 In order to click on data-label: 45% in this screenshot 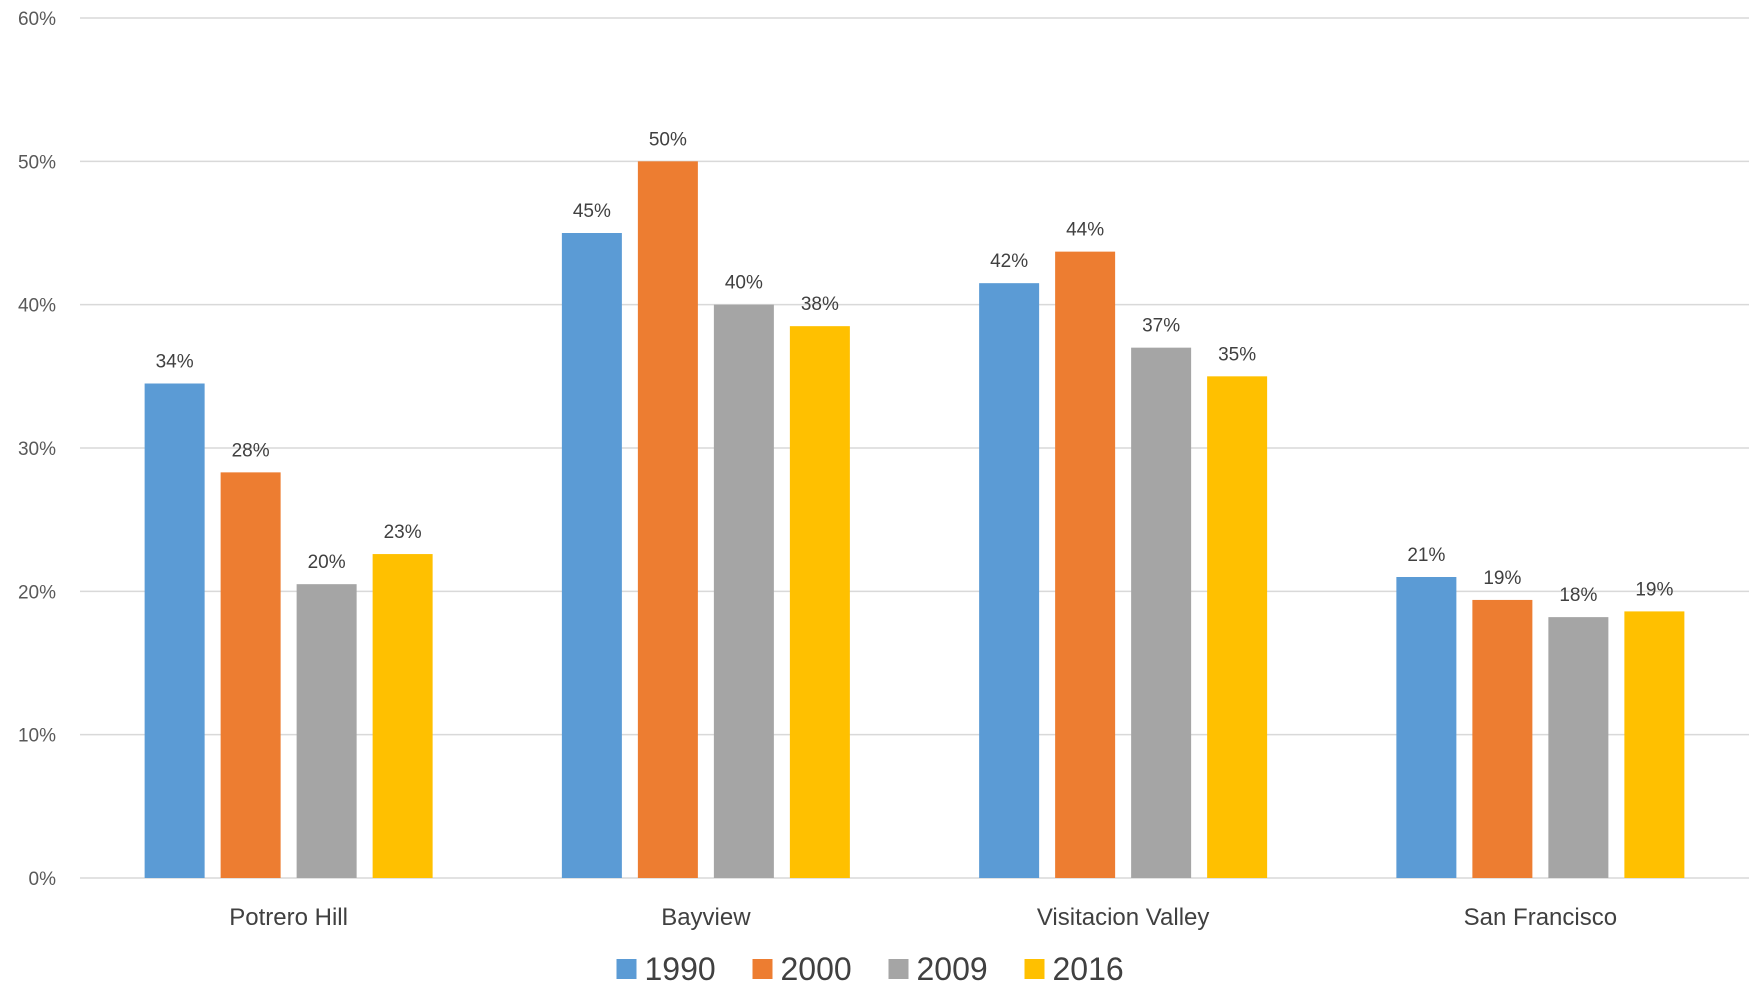, I will do `click(592, 211)`.